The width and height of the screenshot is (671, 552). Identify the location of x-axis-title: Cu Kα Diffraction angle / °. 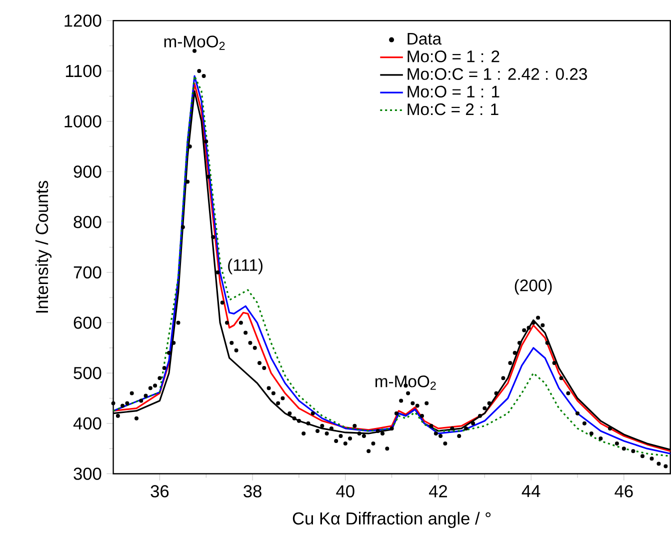
(391, 520).